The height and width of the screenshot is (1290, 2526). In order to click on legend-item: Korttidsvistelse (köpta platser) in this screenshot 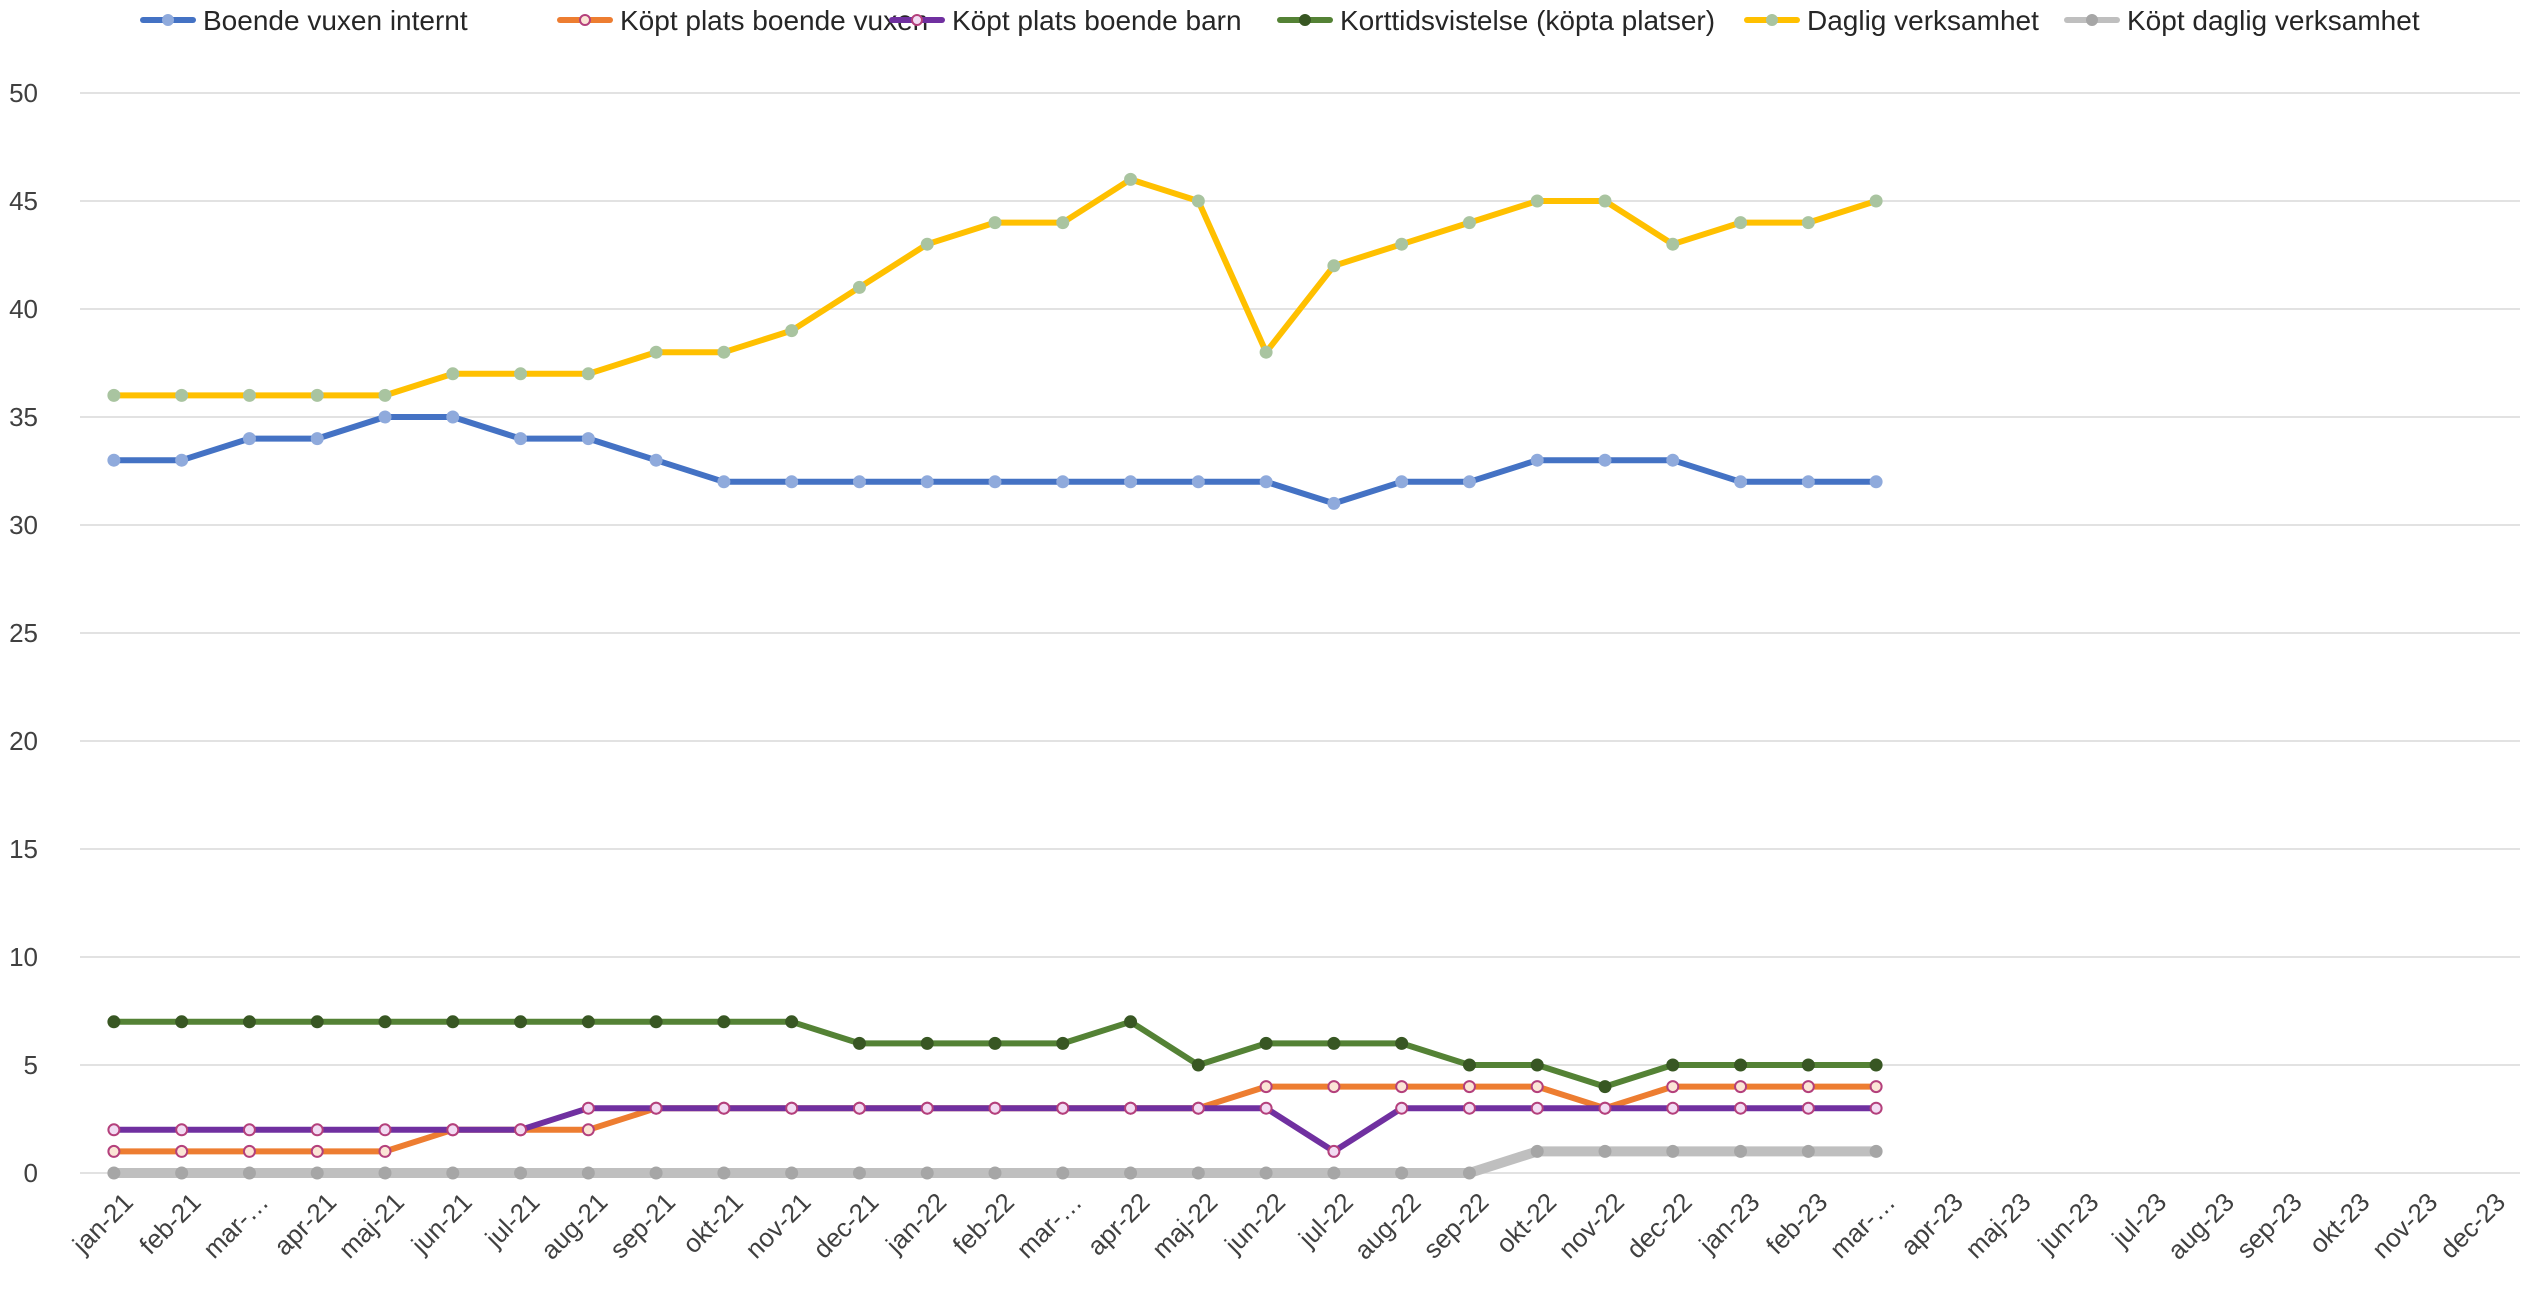, I will do `click(1496, 20)`.